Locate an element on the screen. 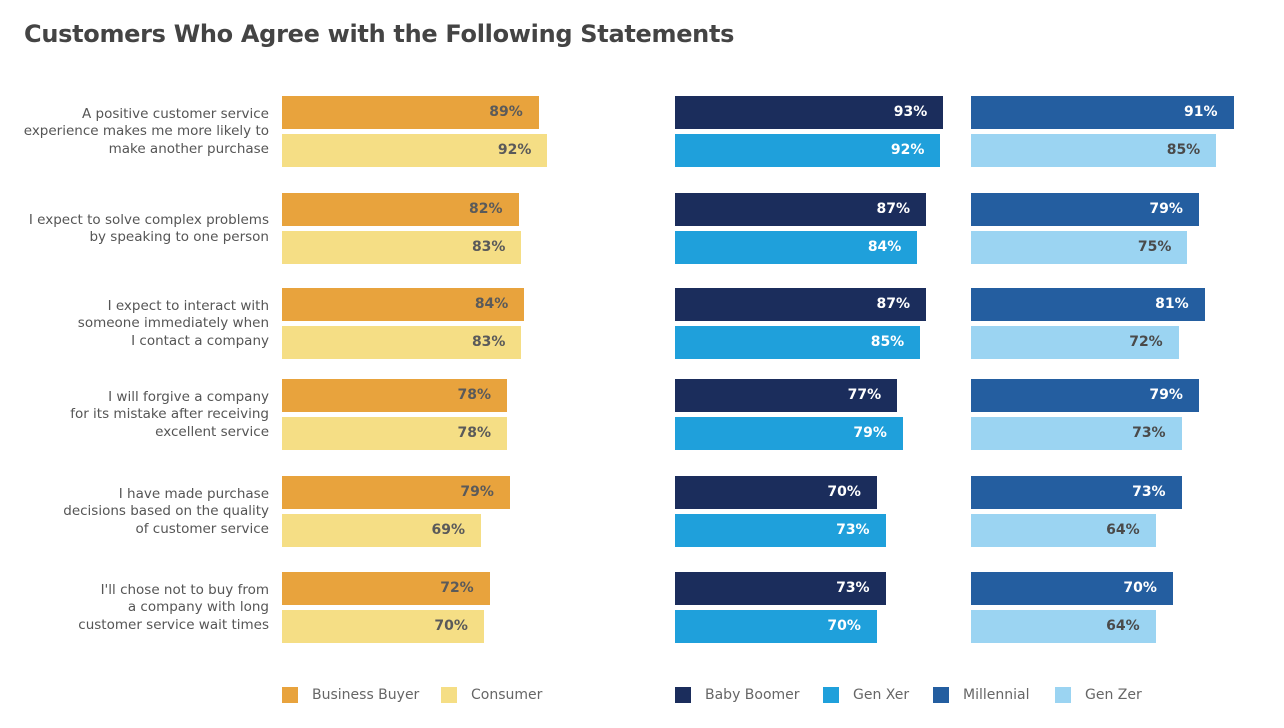  category-label-line: customer service wait times is located at coordinates (173, 624).